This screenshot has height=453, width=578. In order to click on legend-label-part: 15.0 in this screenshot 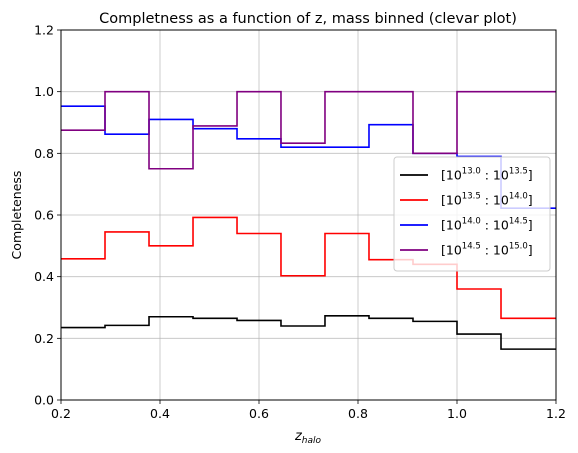, I will do `click(518, 247)`.